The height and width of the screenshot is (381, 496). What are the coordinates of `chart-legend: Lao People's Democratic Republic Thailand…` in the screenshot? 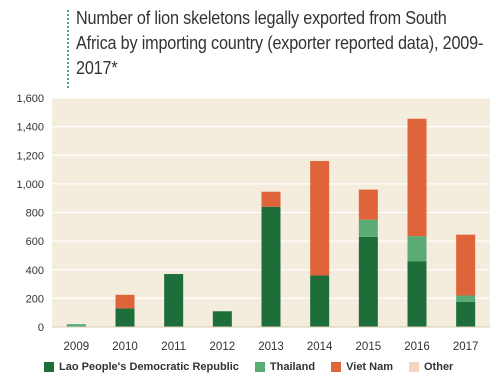 It's located at (248, 367).